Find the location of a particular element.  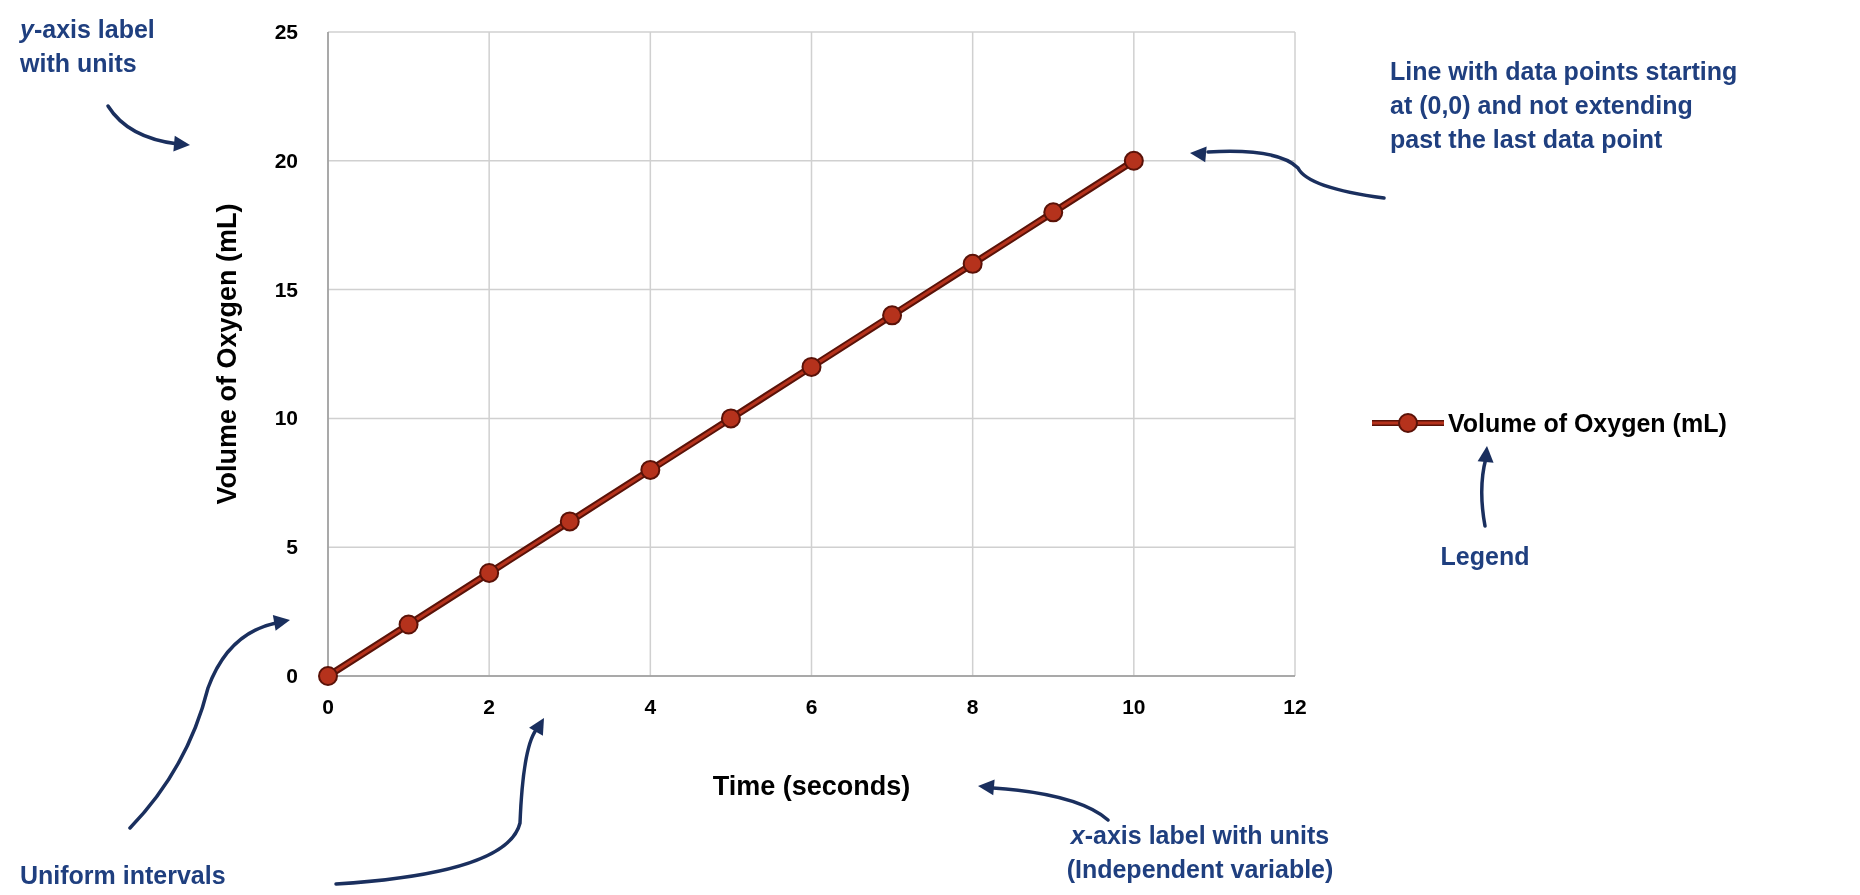

y-tick-label: 20 is located at coordinates (286, 160).